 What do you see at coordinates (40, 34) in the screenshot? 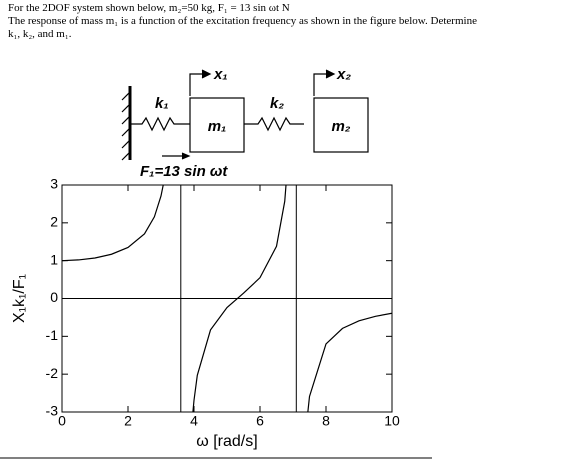
I see `problem-line: k₁, k₂, and m₁.` at bounding box center [40, 34].